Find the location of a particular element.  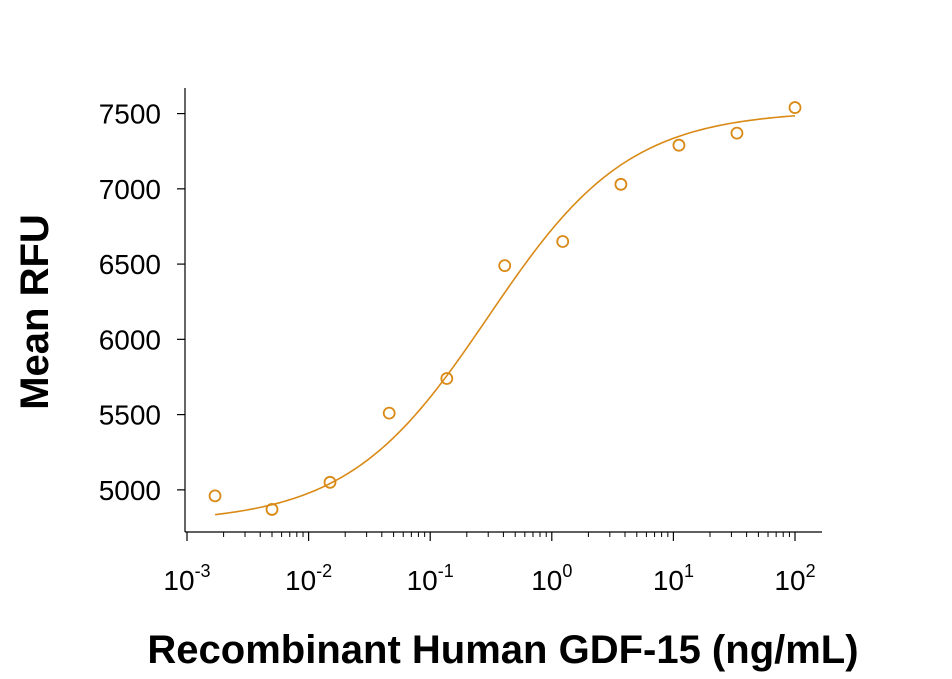

x-tick-label-exponent: 0 is located at coordinates (567, 571).